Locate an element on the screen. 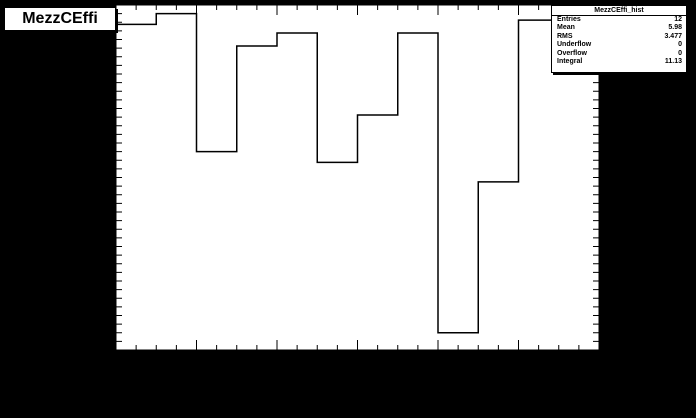  x-tick-label: 10 is located at coordinates (518, 364).